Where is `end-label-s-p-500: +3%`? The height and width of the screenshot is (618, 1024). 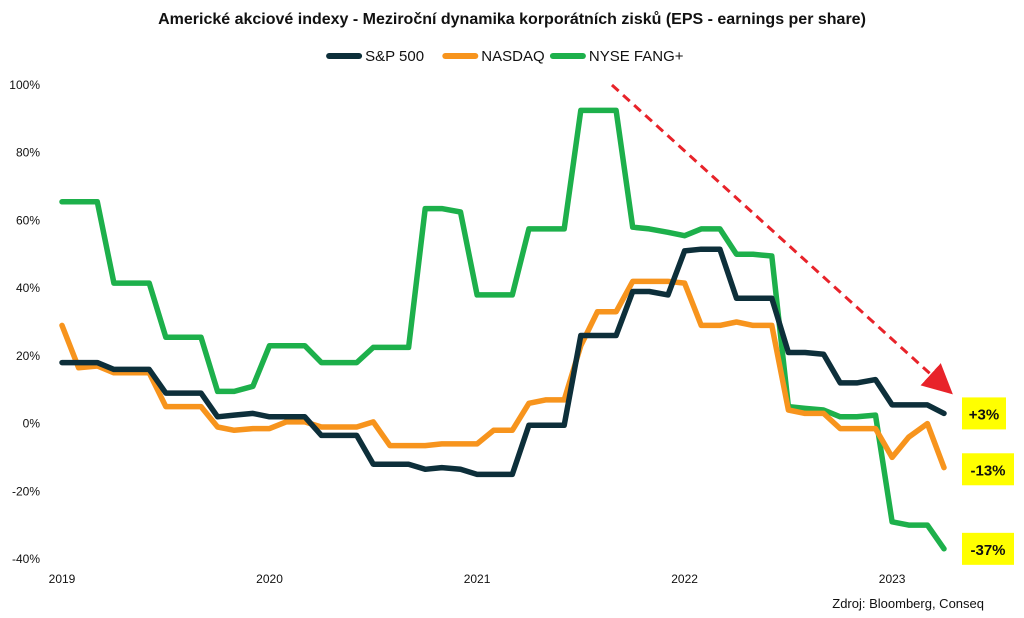 end-label-s-p-500: +3% is located at coordinates (984, 414).